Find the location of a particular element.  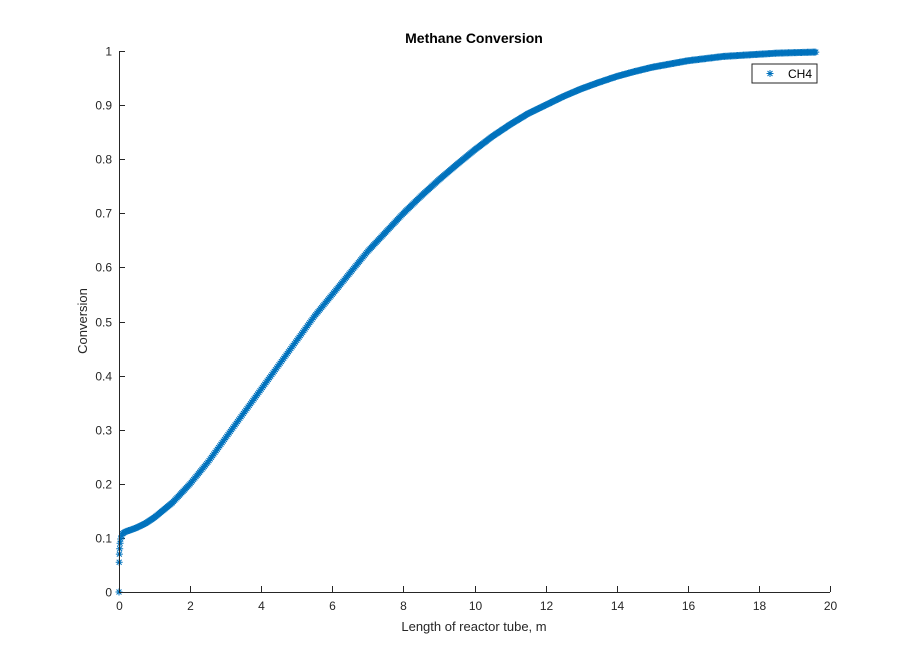

y-tick-label: 0.6 is located at coordinates (103, 268).